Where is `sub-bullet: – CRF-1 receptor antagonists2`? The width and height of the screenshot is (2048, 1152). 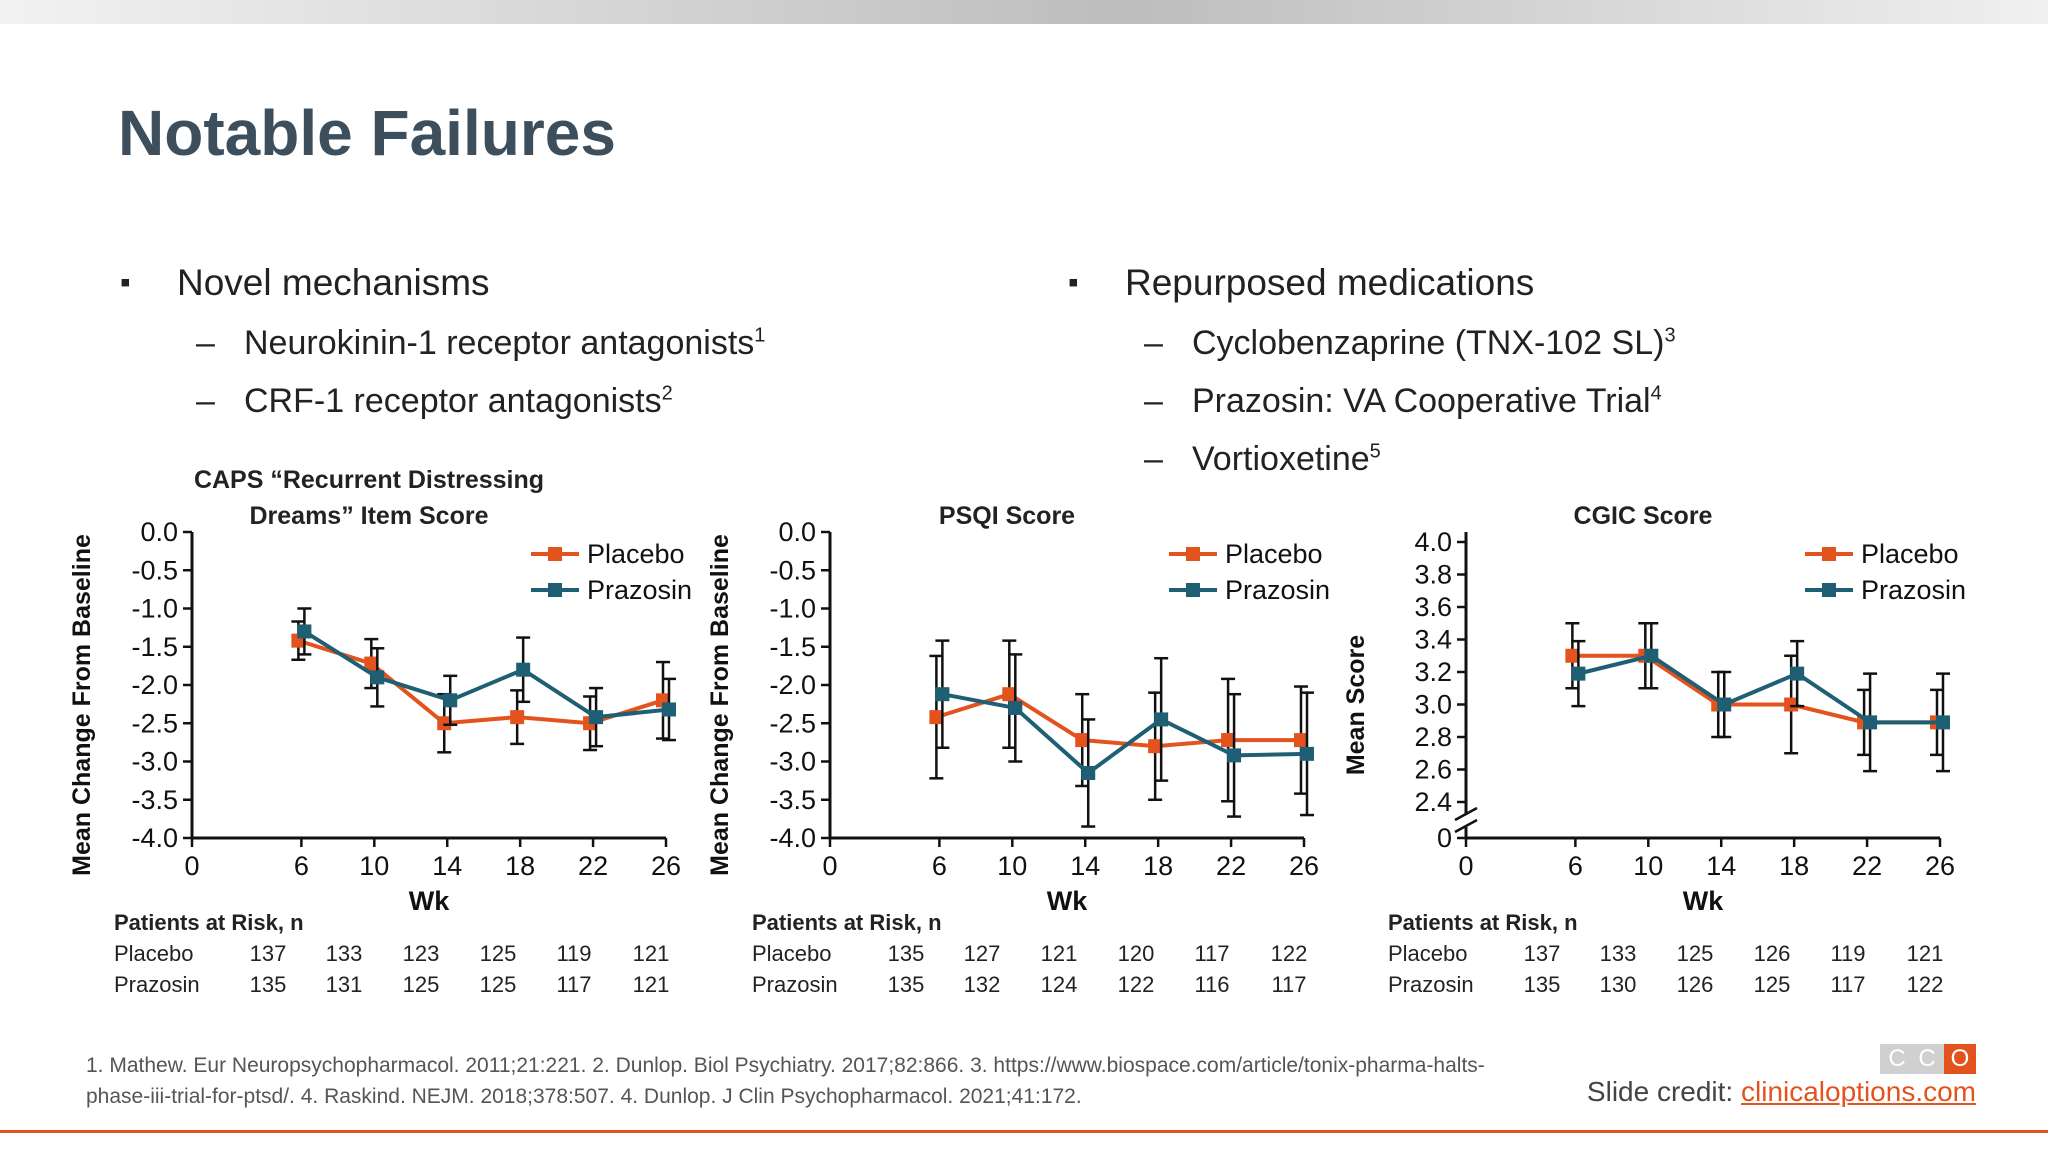
sub-bullet: – CRF-1 receptor antagonists2 is located at coordinates (442, 401).